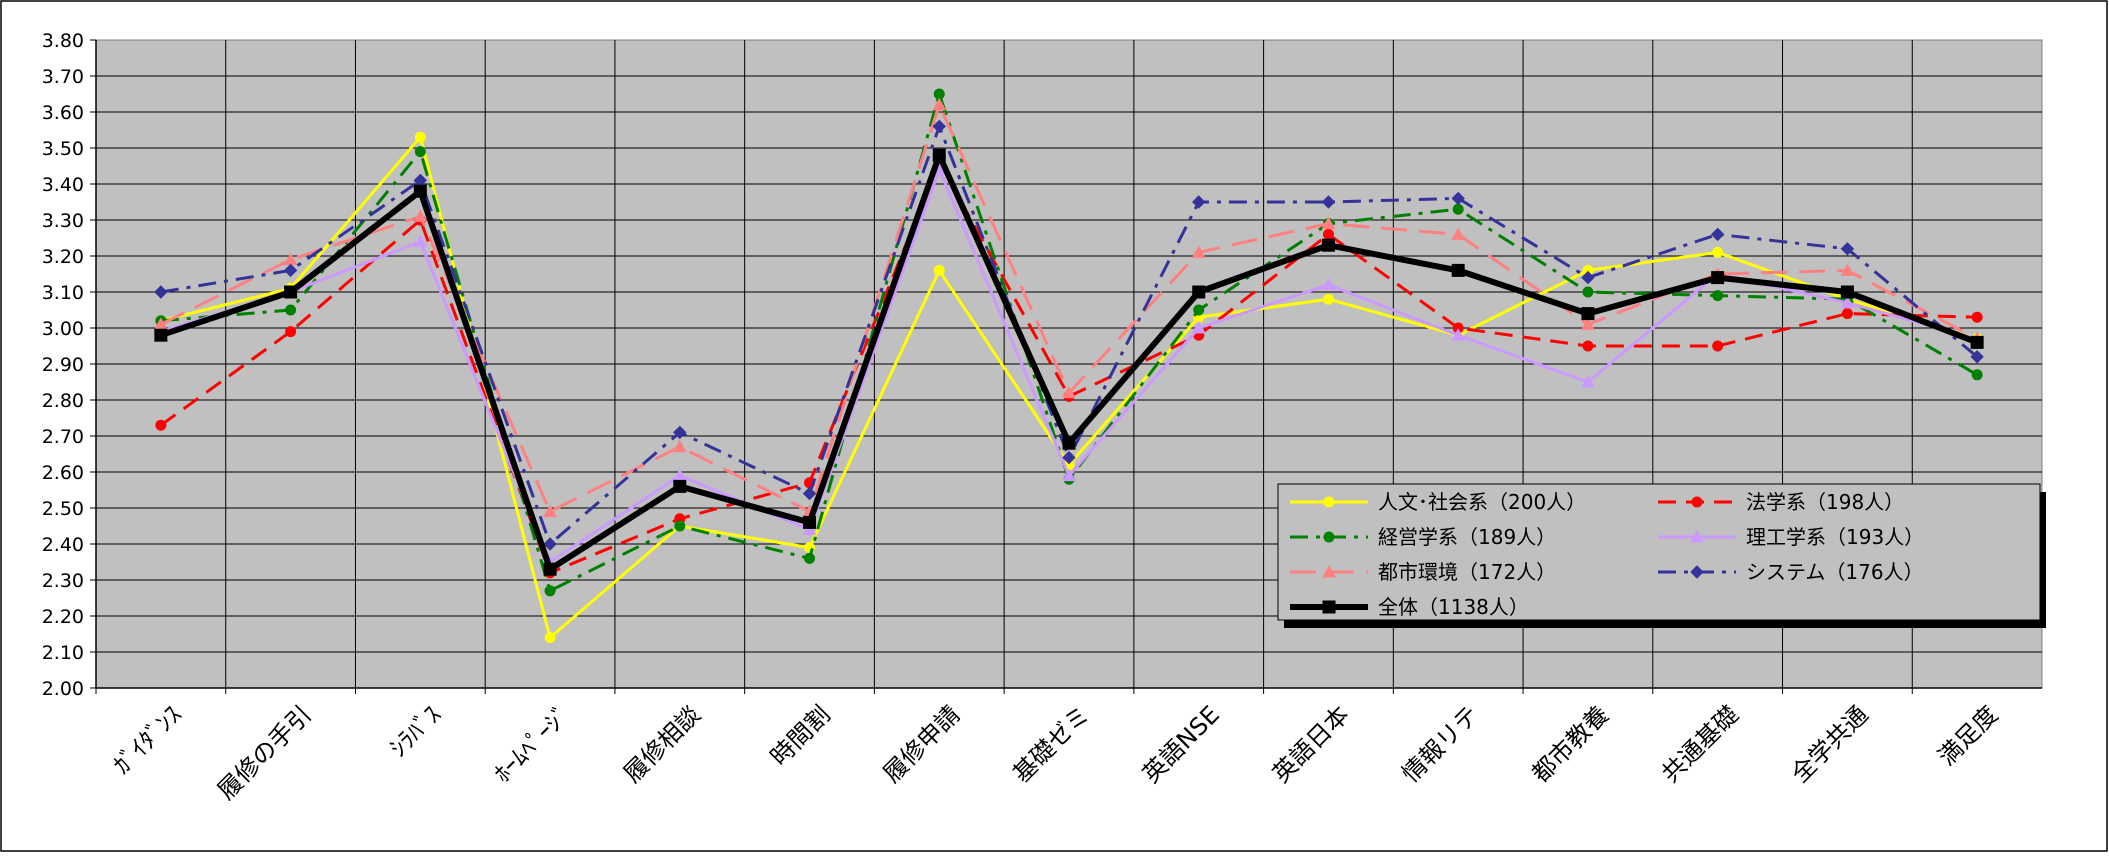  Describe the element at coordinates (63, 509) in the screenshot. I see `y-tick-label: 2.50` at that location.